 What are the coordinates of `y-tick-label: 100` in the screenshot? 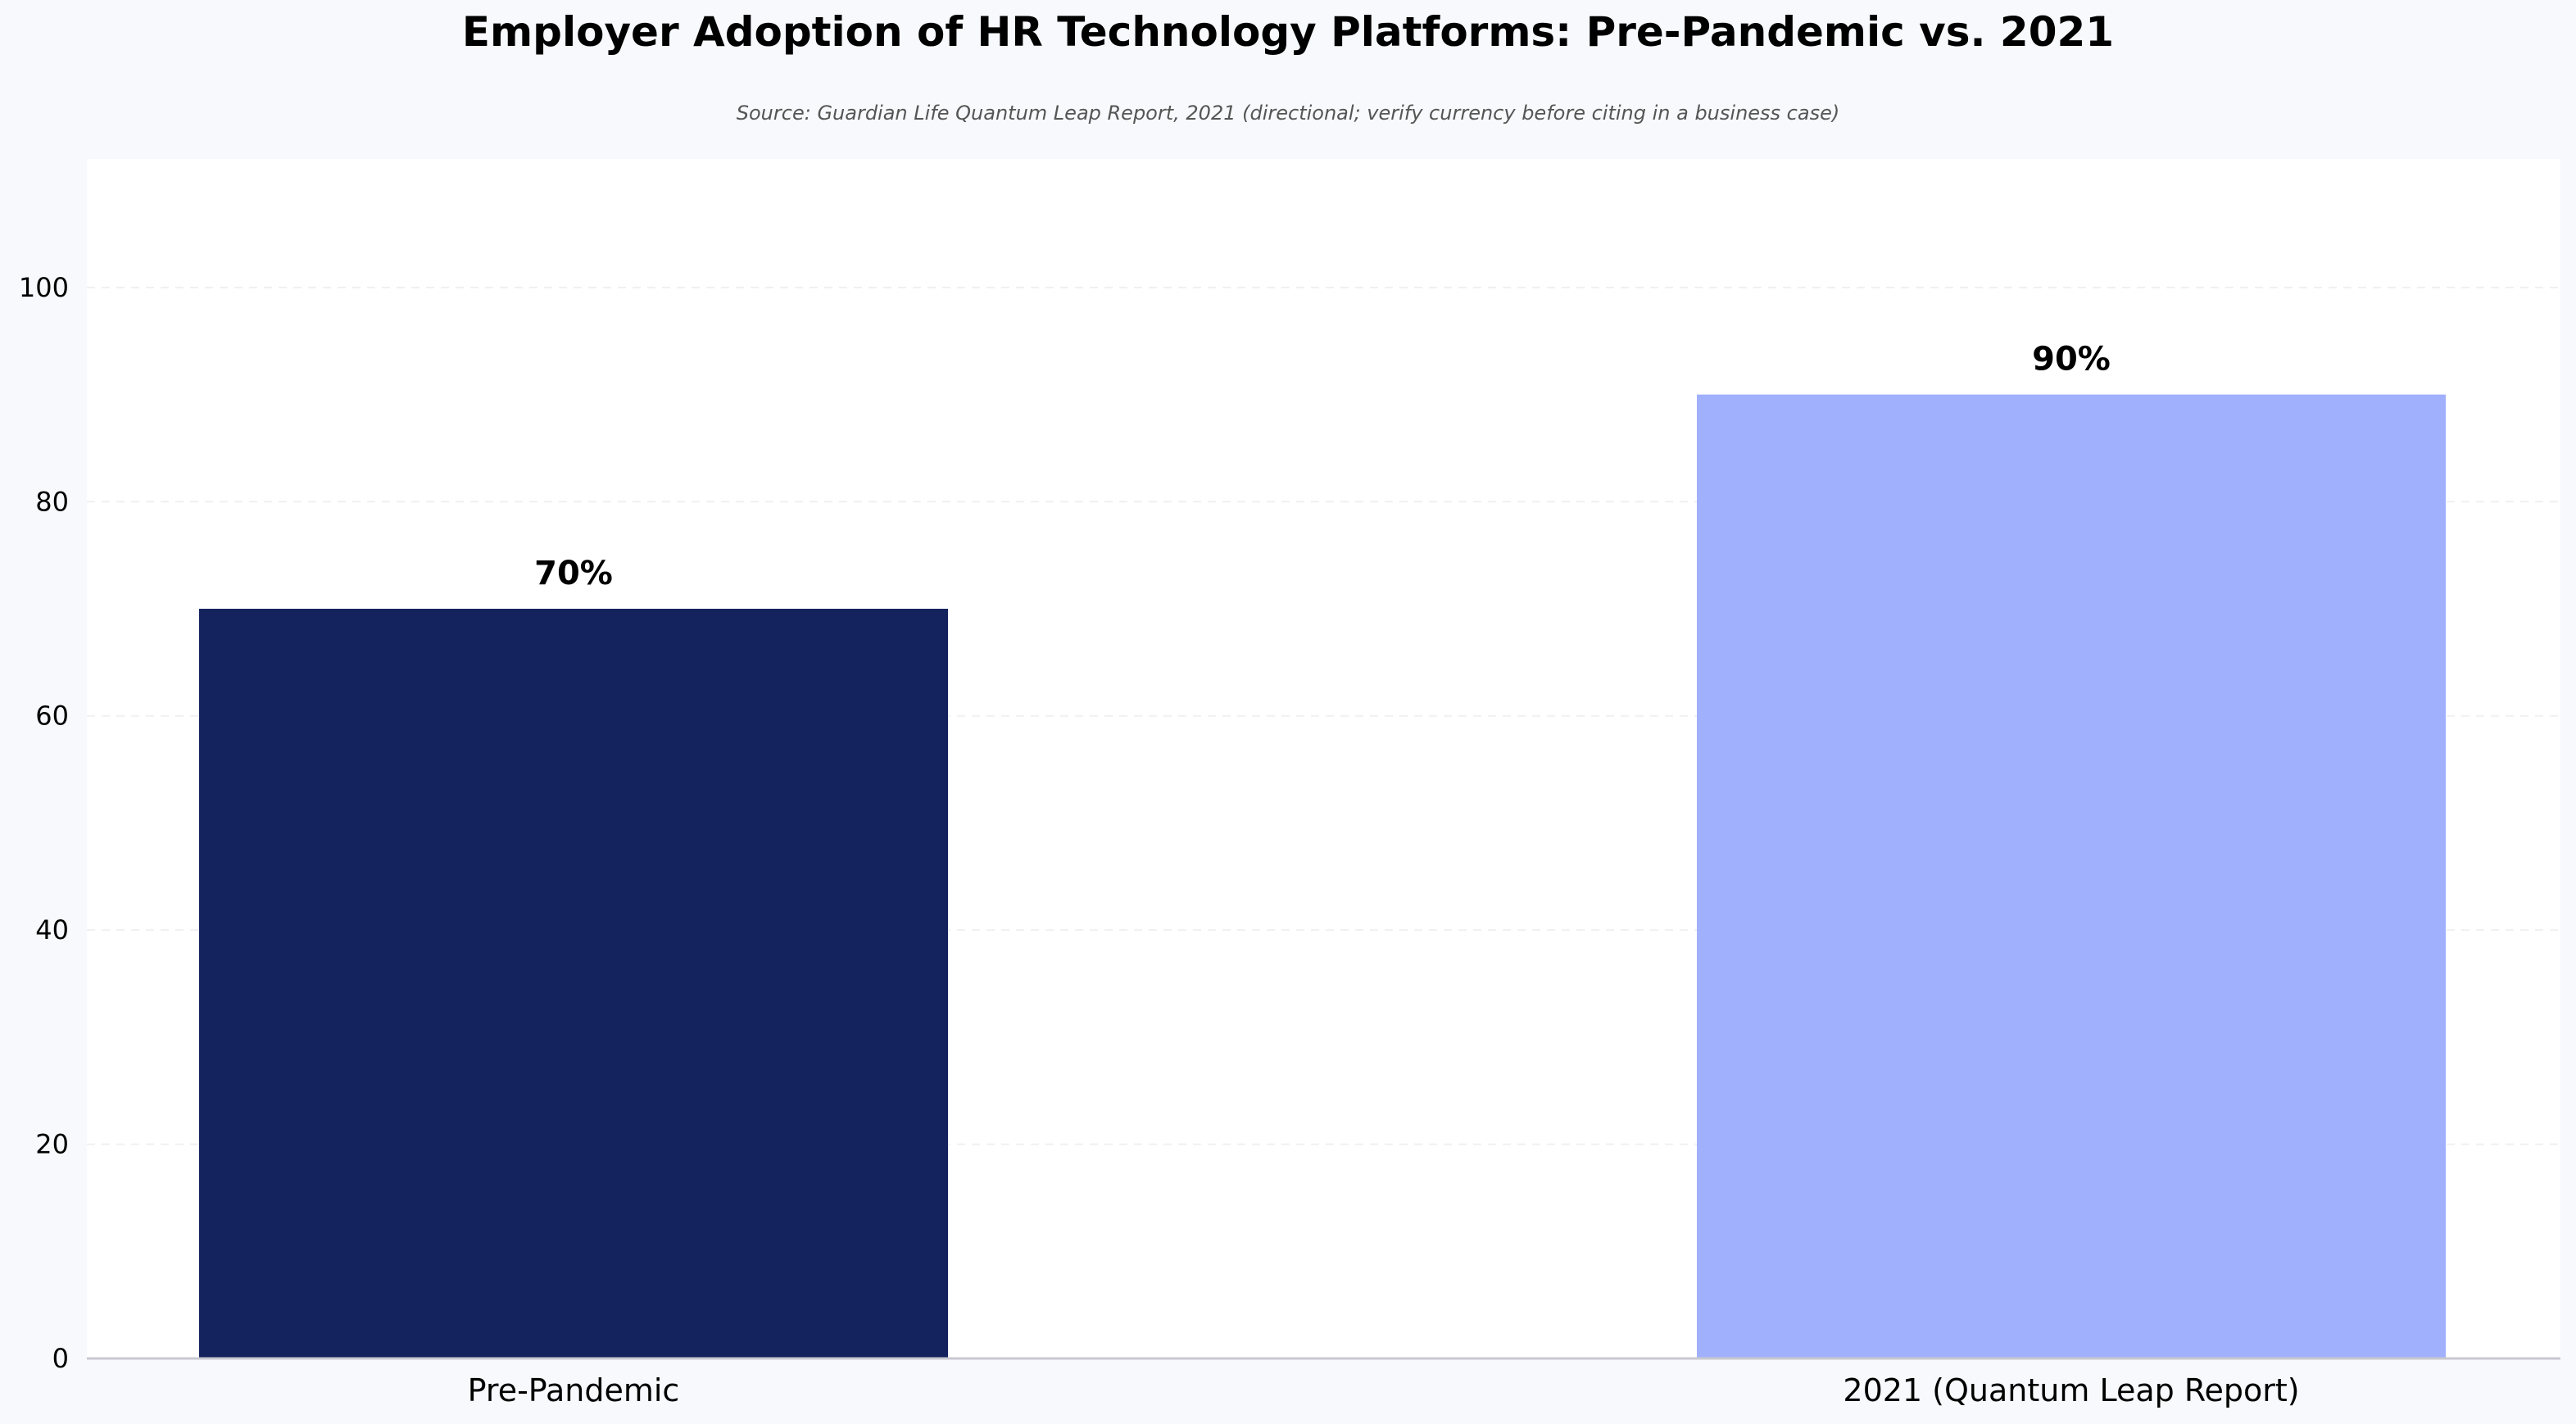 It's located at (44, 287).